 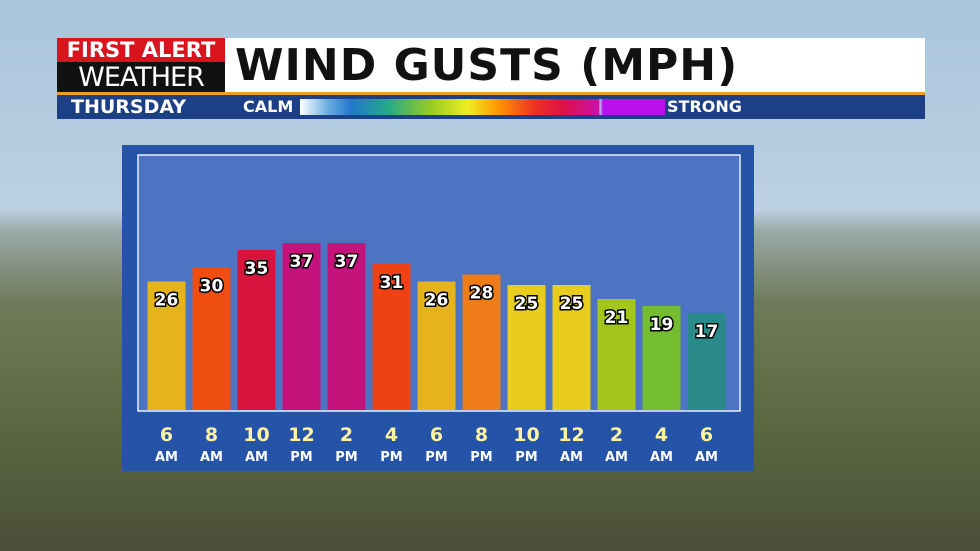 What do you see at coordinates (487, 65) in the screenshot?
I see `chart-title: WIND GUSTS (MPH)` at bounding box center [487, 65].